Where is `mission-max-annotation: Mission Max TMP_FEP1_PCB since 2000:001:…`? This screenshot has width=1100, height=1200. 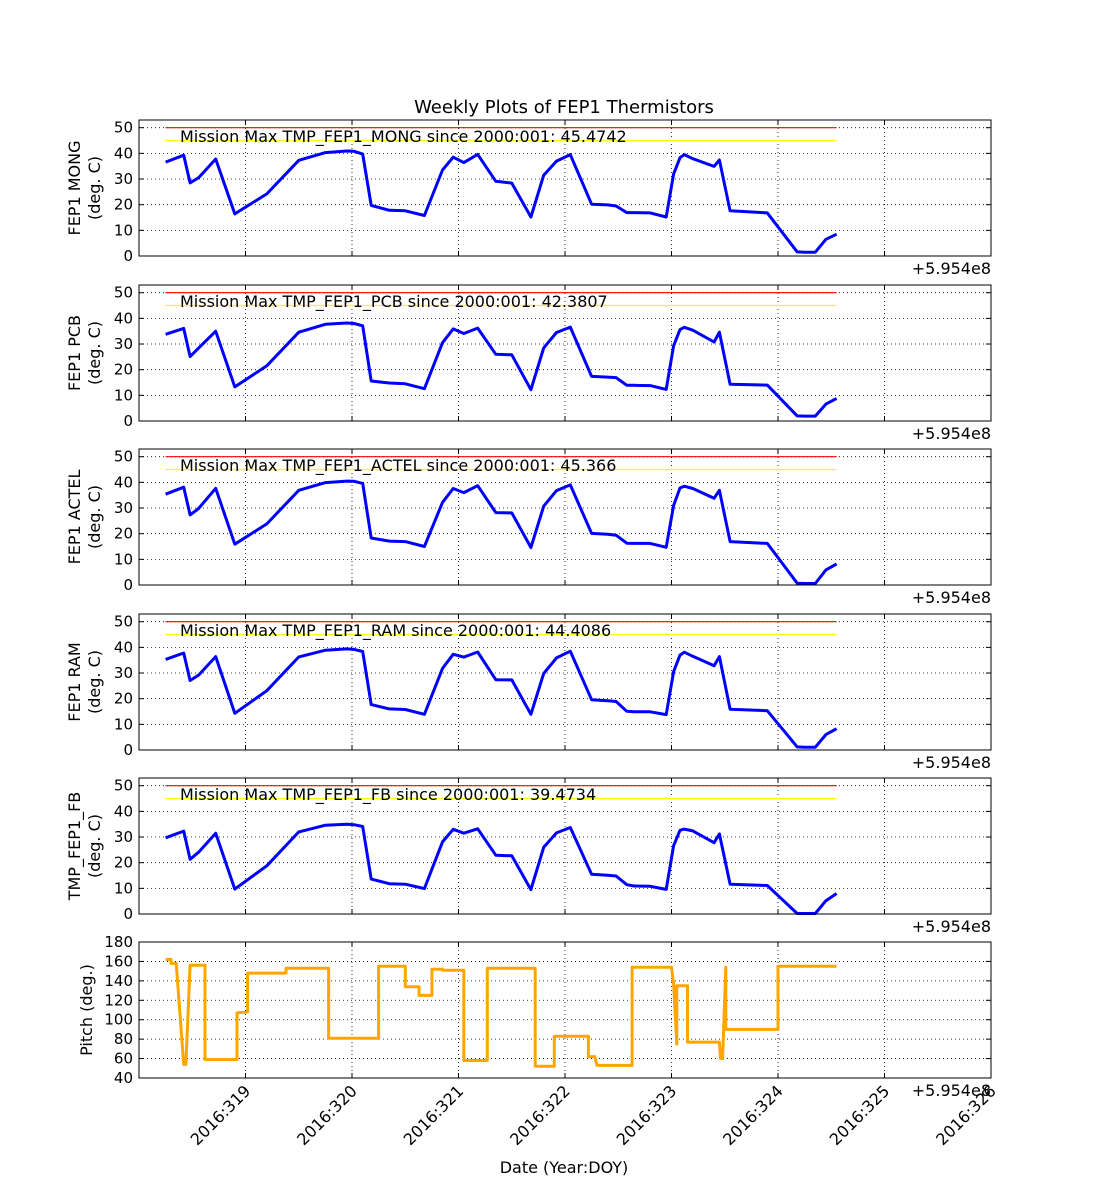 mission-max-annotation: Mission Max TMP_FEP1_PCB since 2000:001:… is located at coordinates (394, 302).